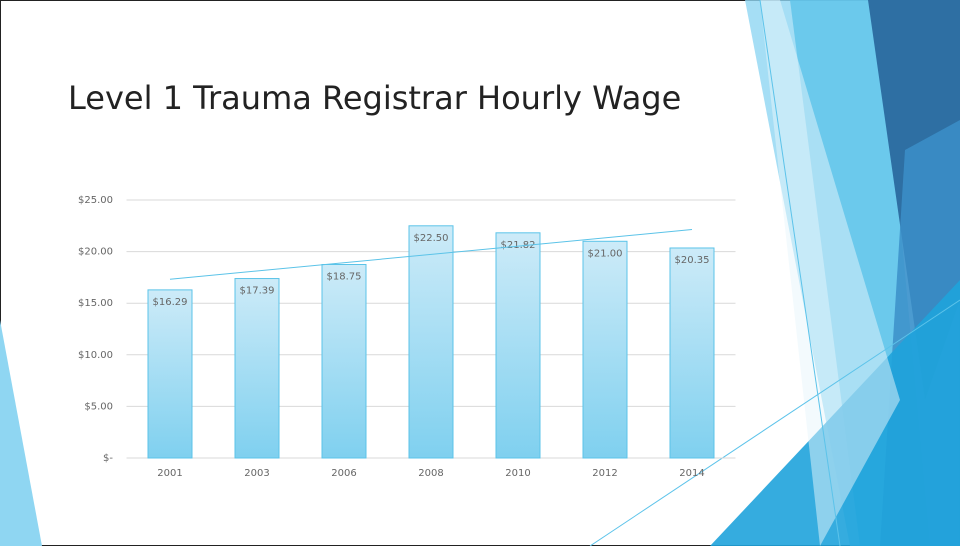 Image resolution: width=960 pixels, height=546 pixels. I want to click on trendline, so click(431, 254).